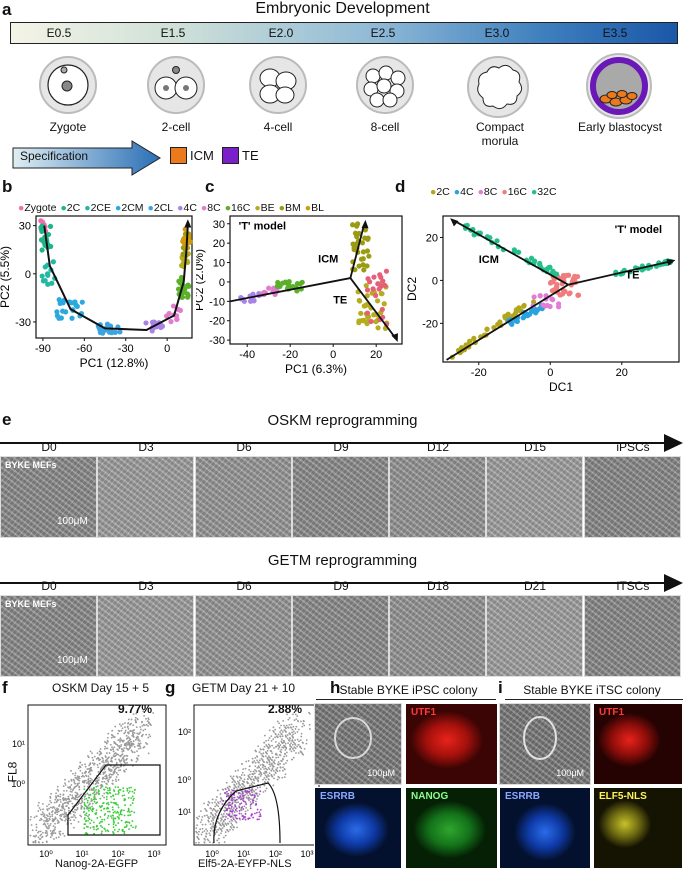 The width and height of the screenshot is (685, 875). I want to click on trajectory-arrowhead, so click(671, 262).